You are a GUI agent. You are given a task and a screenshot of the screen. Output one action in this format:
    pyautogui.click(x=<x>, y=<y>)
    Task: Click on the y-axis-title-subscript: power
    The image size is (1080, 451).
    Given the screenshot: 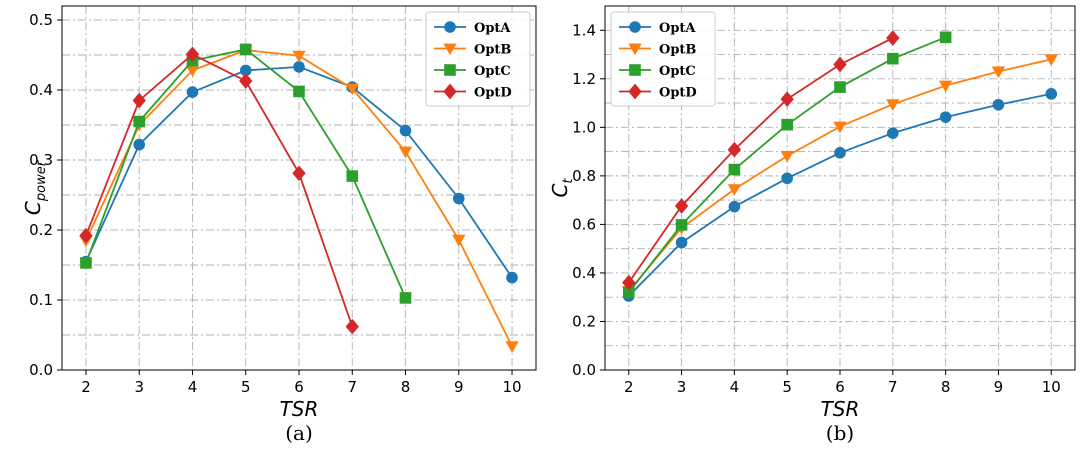 What is the action you would take?
    pyautogui.click(x=41, y=180)
    